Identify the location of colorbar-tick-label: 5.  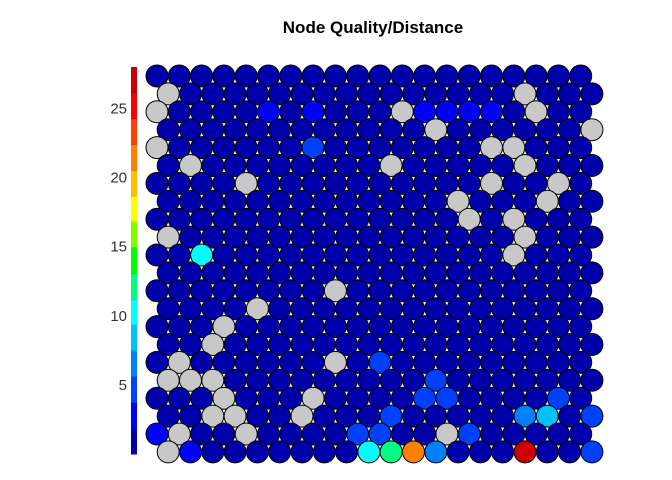
(123, 385).